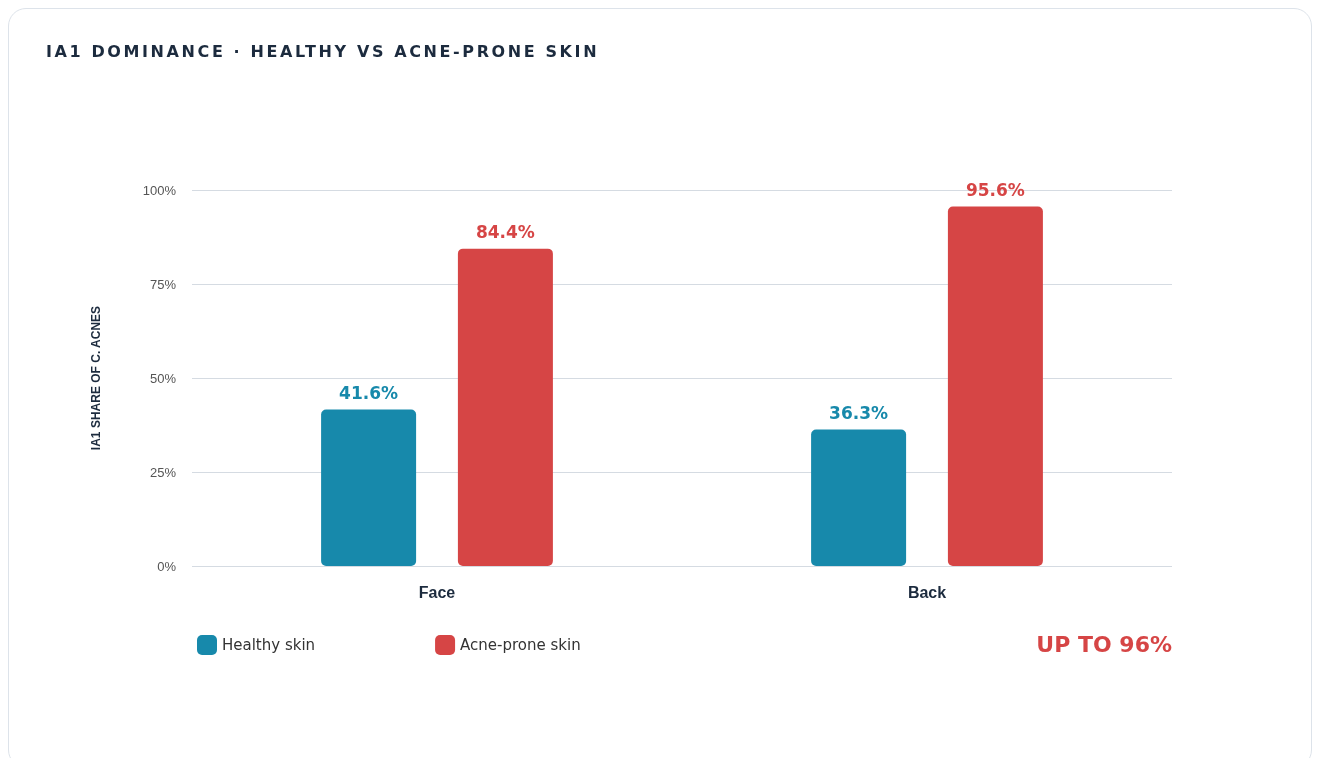 Image resolution: width=1322 pixels, height=758 pixels. I want to click on legend-label: Healthy skin, so click(269, 645).